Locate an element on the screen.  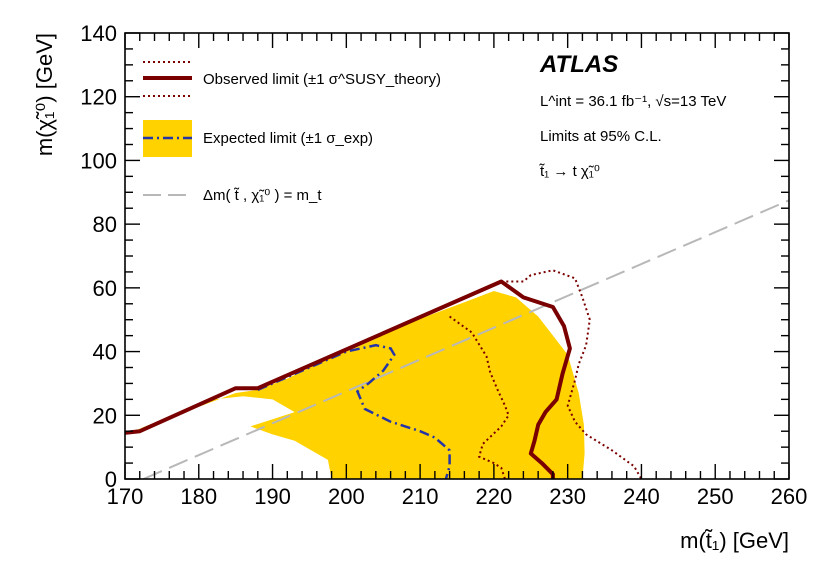
y-tick-label: 140 is located at coordinates (98, 33).